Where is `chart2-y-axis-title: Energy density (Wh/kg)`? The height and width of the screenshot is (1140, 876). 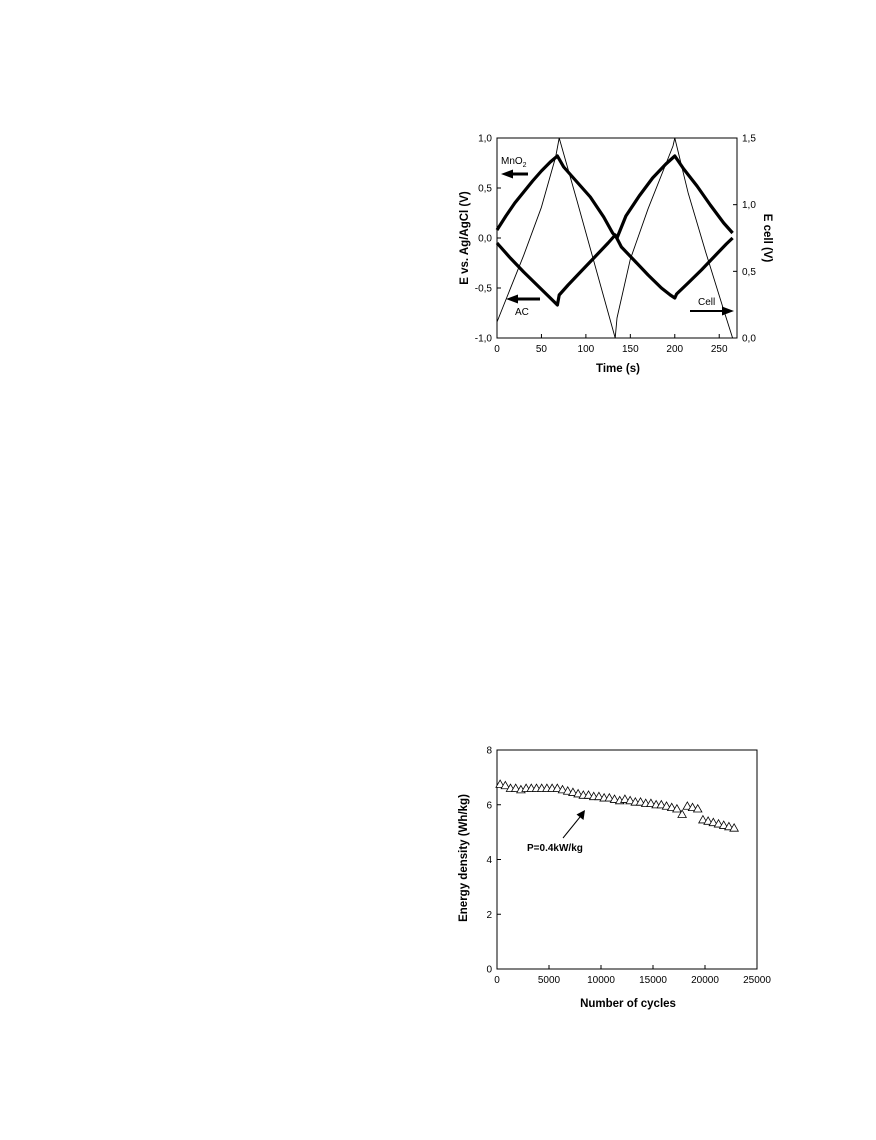 chart2-y-axis-title: Energy density (Wh/kg) is located at coordinates (464, 858).